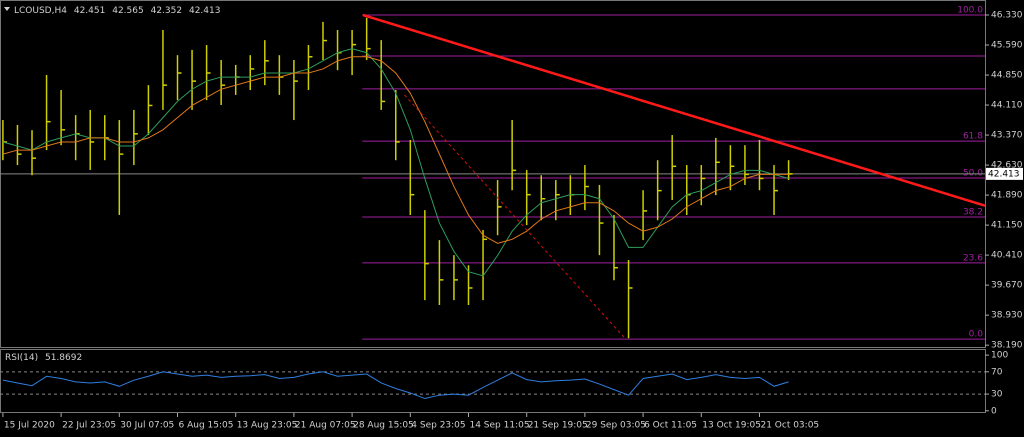  I want to click on current-price-label: 42.413, so click(1004, 174).